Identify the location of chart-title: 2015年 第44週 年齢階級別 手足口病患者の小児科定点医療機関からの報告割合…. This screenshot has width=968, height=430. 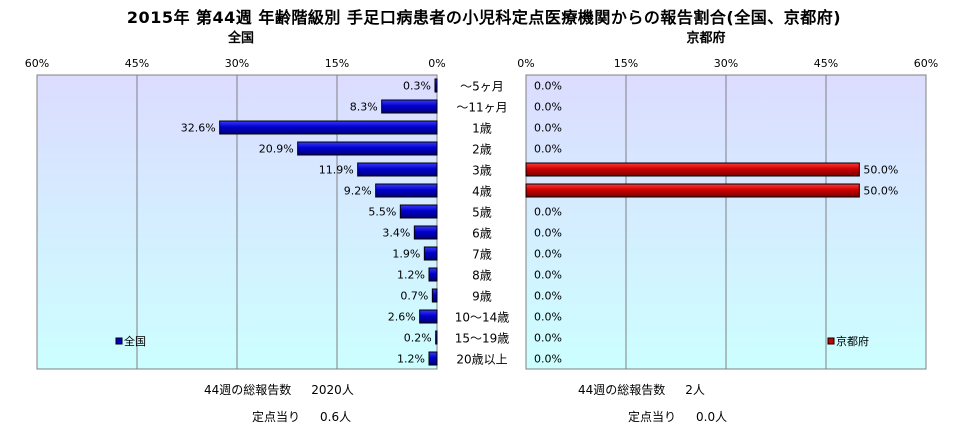
(484, 17).